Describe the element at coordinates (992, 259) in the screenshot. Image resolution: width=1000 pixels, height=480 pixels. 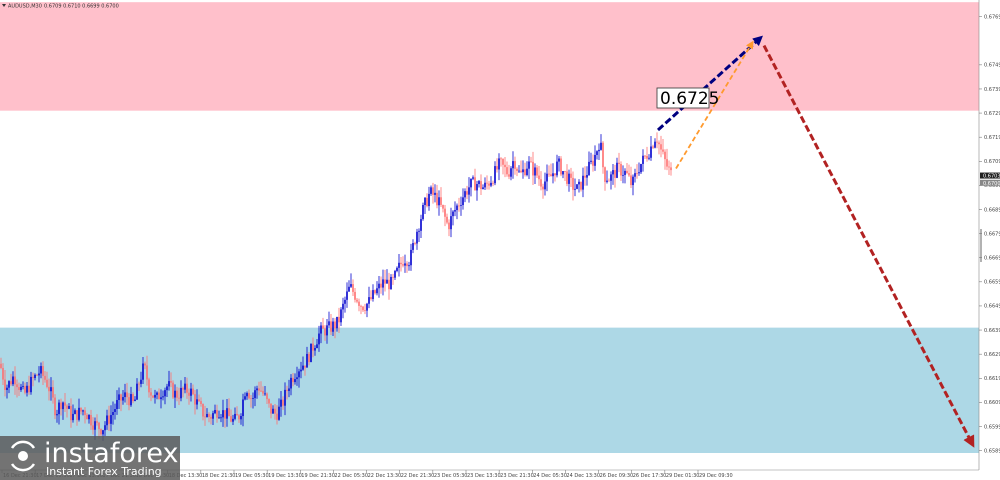
I see `price-tick-label: 0.6669` at that location.